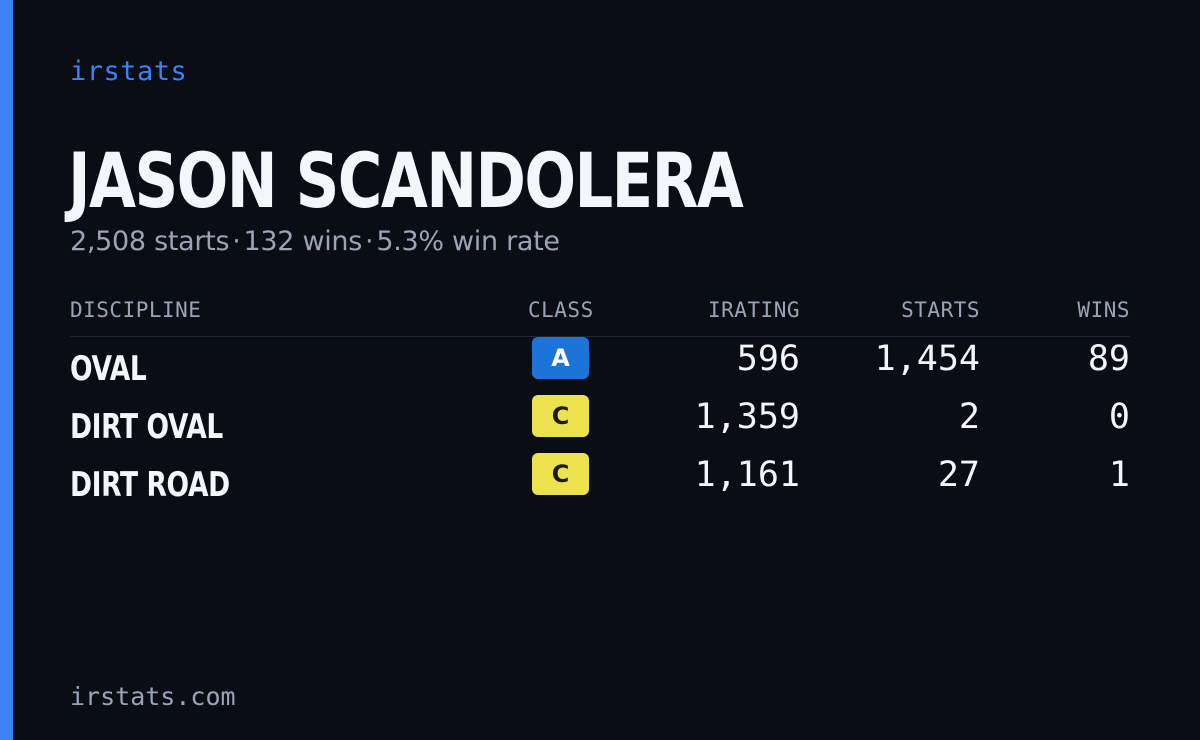  I want to click on table-header: DISCIPLINE CLASS IRATING STARTS WINS, so click(600, 316).